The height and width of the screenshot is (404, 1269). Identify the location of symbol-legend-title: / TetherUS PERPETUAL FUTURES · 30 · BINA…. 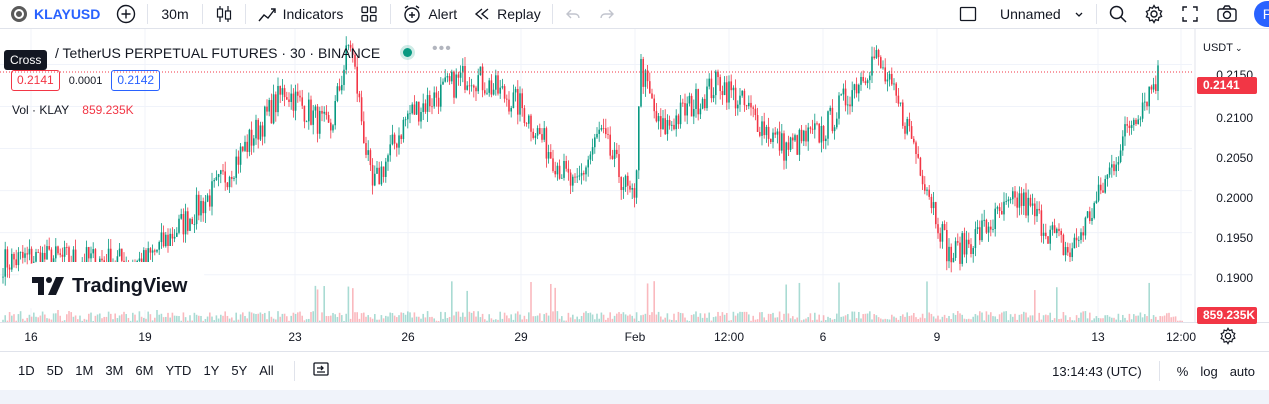
(218, 53).